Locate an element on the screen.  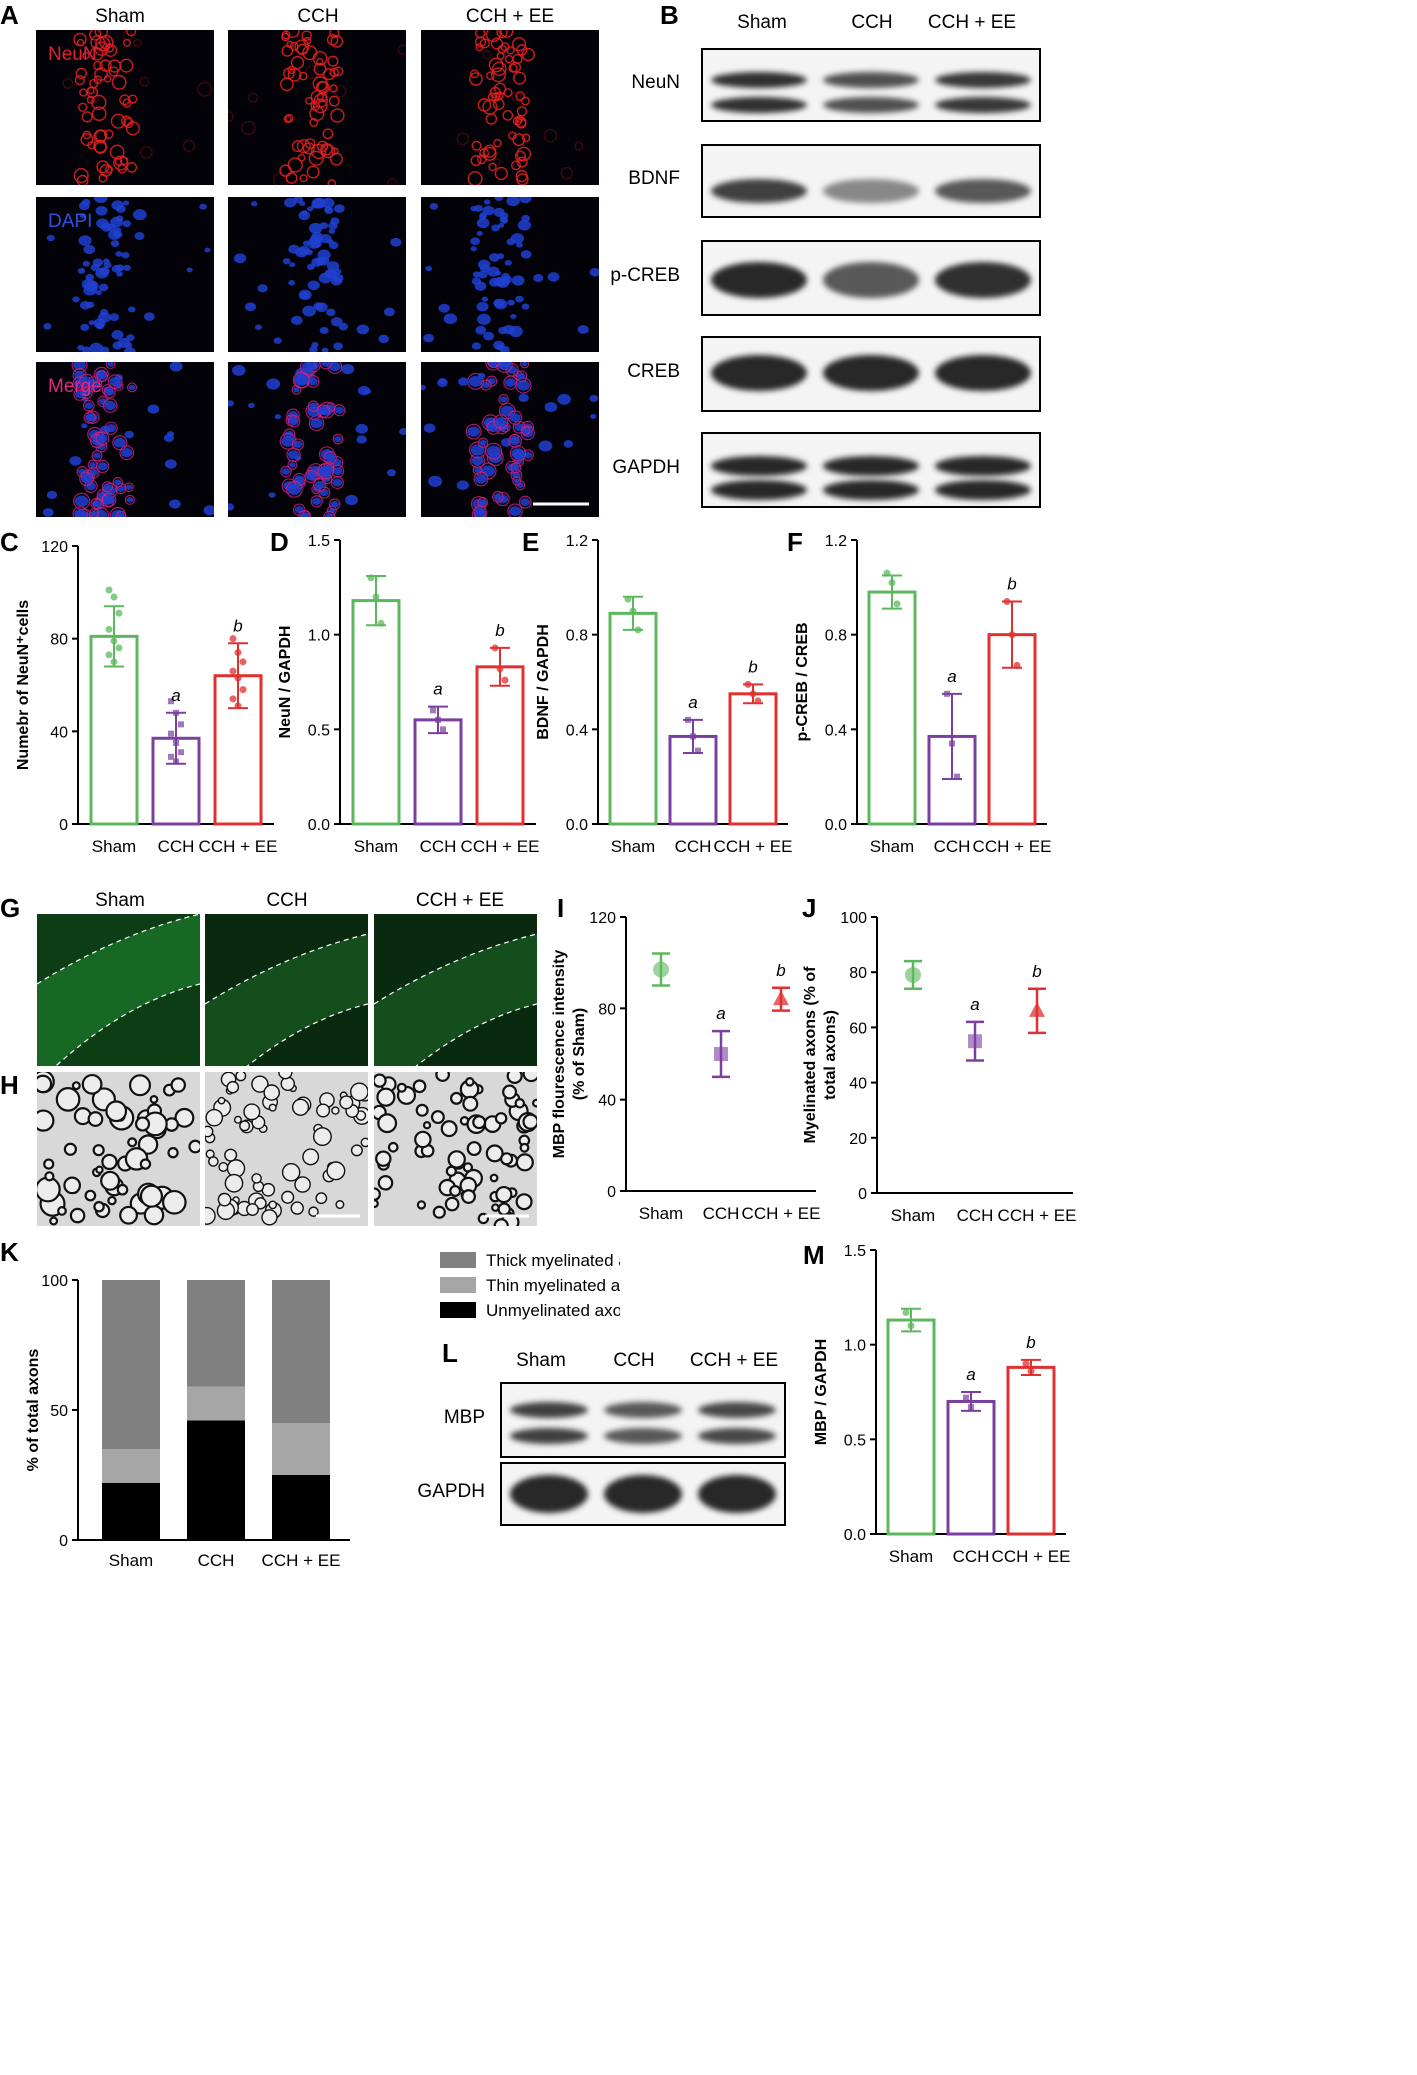
y-tick-label: 40 is located at coordinates (59, 732).